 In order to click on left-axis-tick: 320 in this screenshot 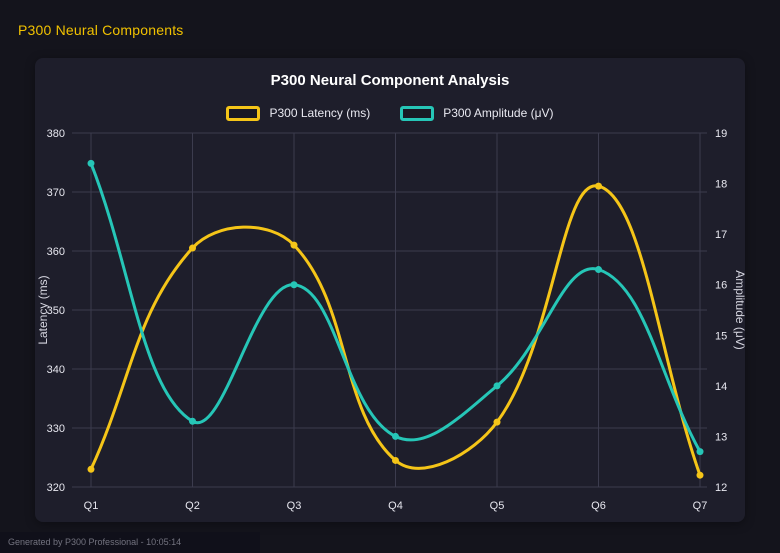, I will do `click(56, 488)`.